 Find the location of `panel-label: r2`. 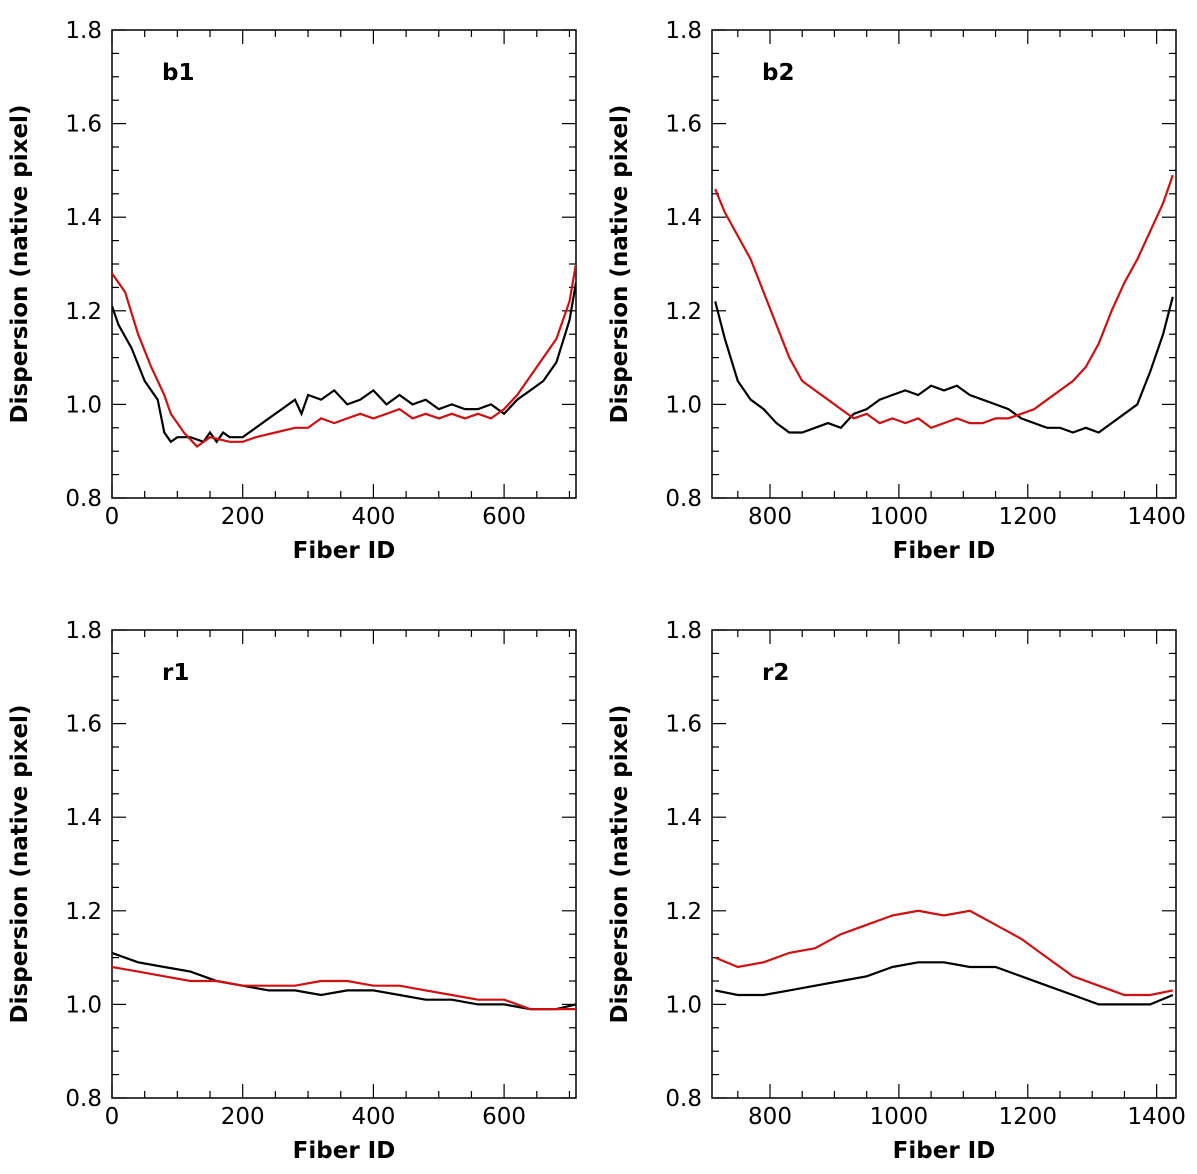

panel-label: r2 is located at coordinates (775, 673).